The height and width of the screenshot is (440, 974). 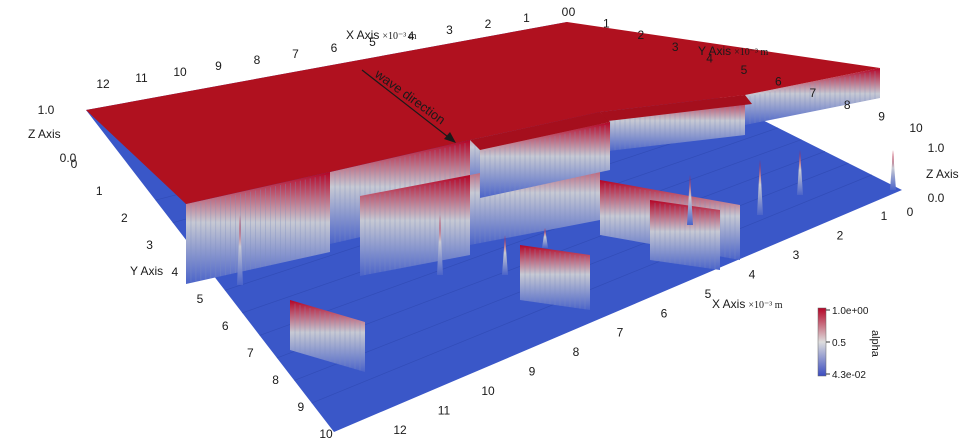 What do you see at coordinates (849, 343) in the screenshot?
I see `colorbar: 1.0e+00 0.5 4.3e-02 alpha` at bounding box center [849, 343].